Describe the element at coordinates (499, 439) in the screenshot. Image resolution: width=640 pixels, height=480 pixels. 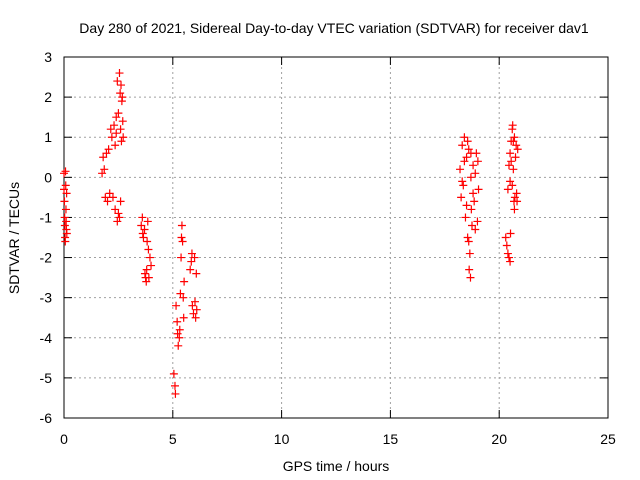
I see `x-tick-label: 20` at that location.